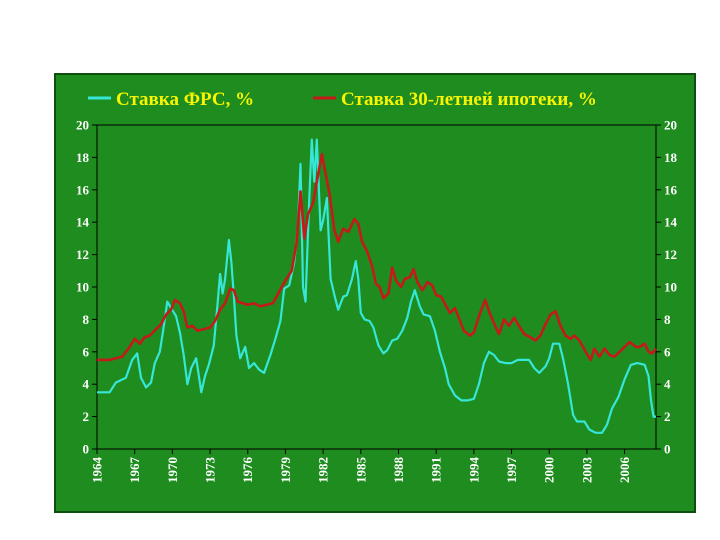 This screenshot has height=540, width=720. I want to click on x-tick-label: 1982, so click(323, 470).